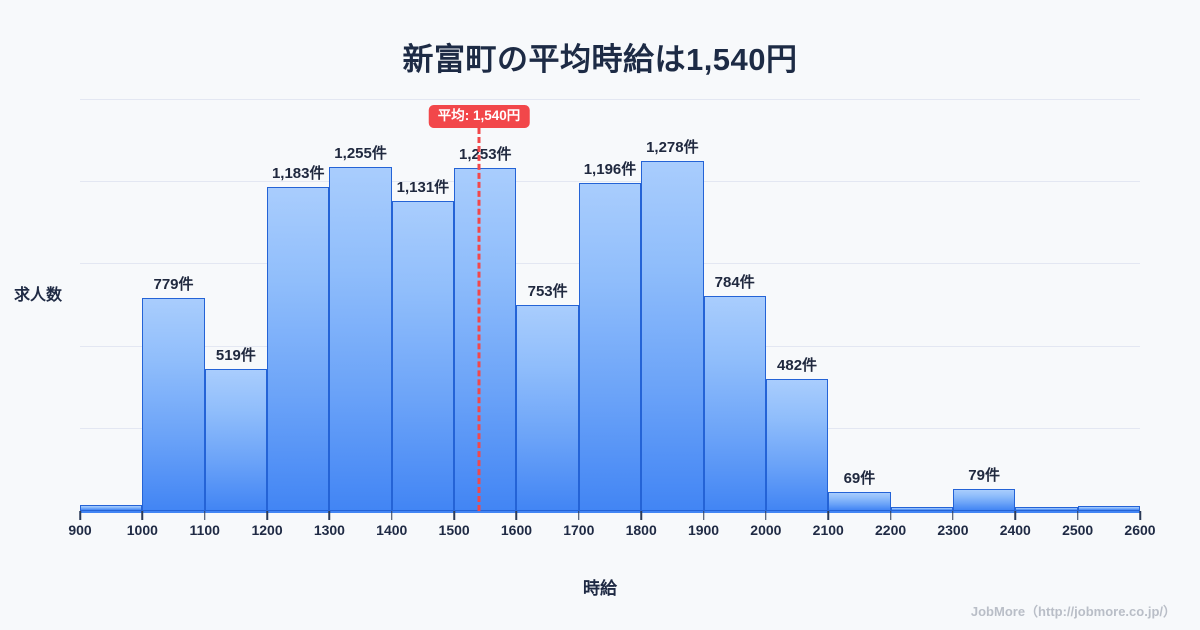  What do you see at coordinates (485, 154) in the screenshot?
I see `bar-value-label: 1,253件` at bounding box center [485, 154].